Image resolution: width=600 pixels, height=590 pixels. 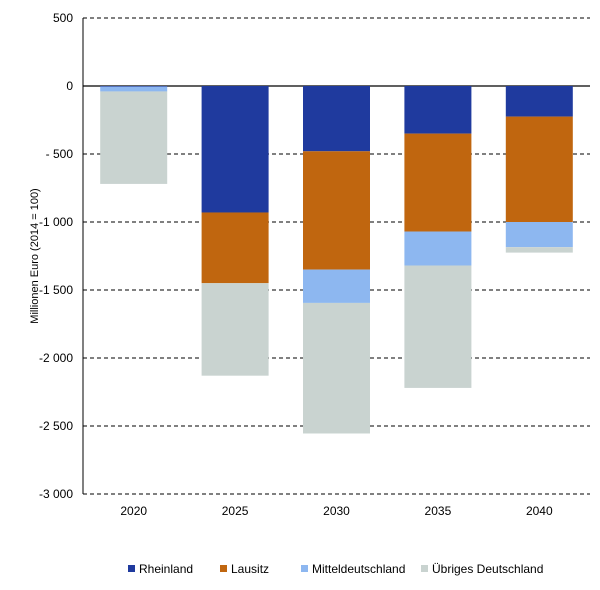 I want to click on x-tick-label: 2030, so click(x=336, y=511).